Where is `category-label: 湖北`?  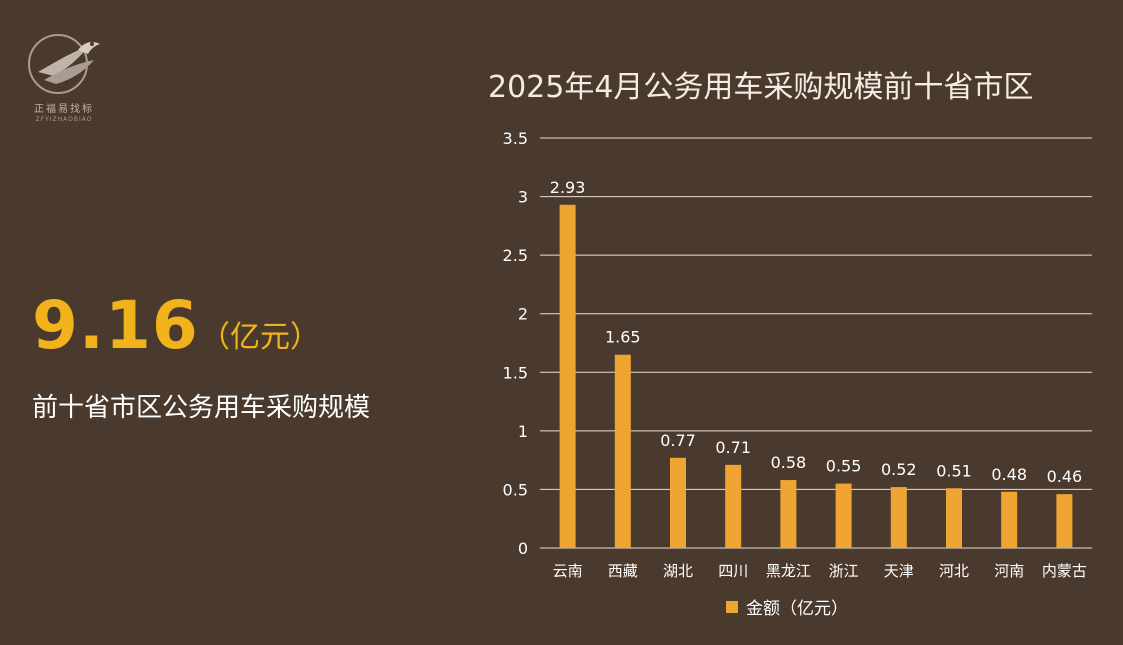 category-label: 湖北 is located at coordinates (678, 571).